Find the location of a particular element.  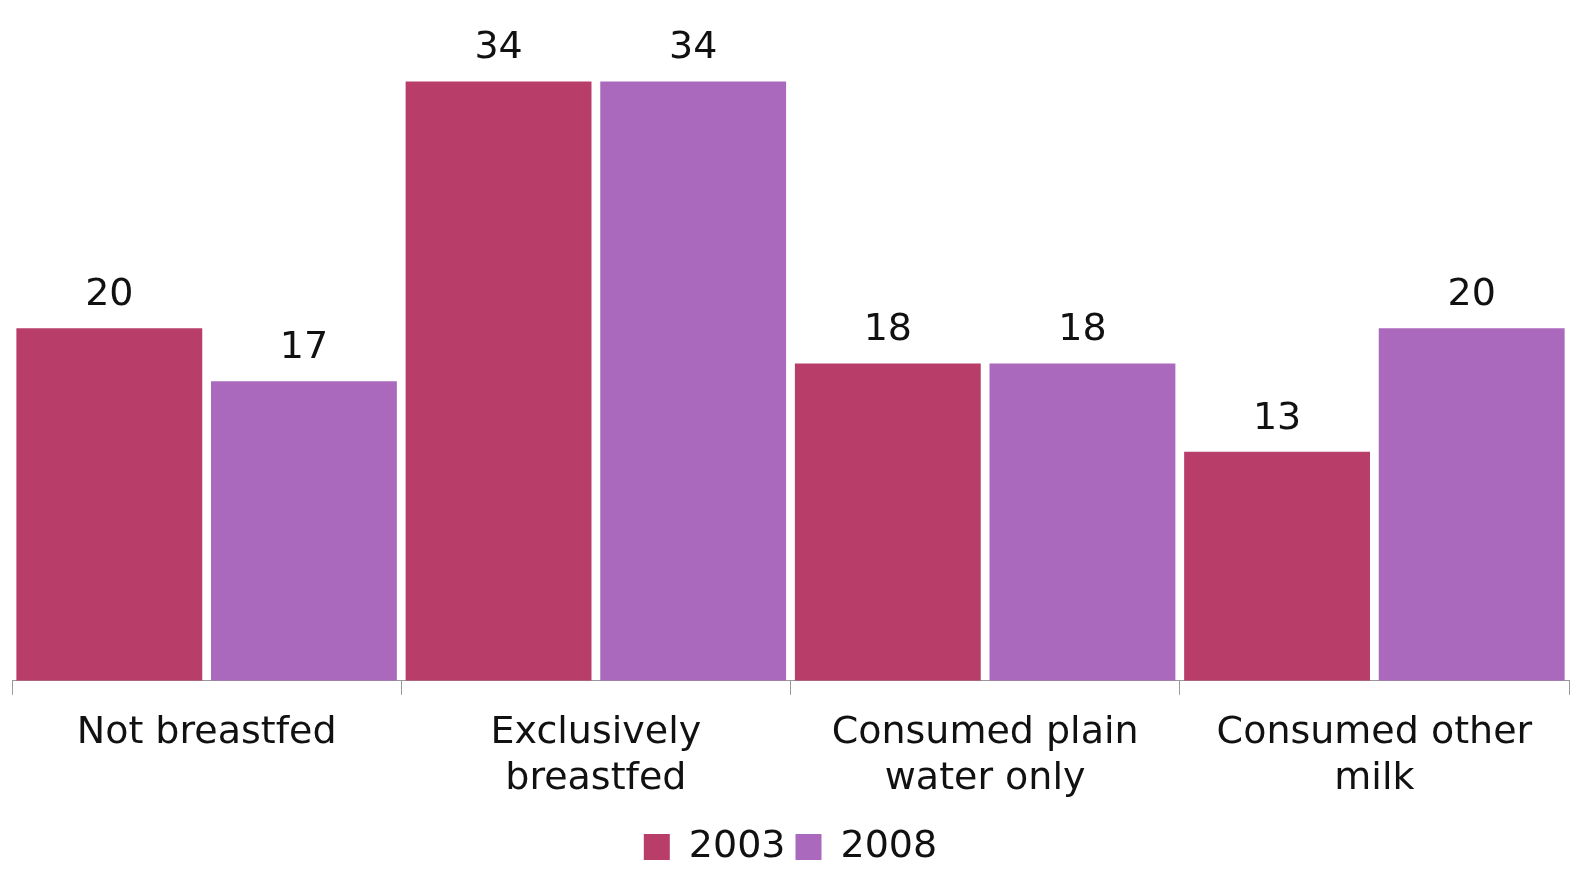

legend-label: 2003 is located at coordinates (737, 843).